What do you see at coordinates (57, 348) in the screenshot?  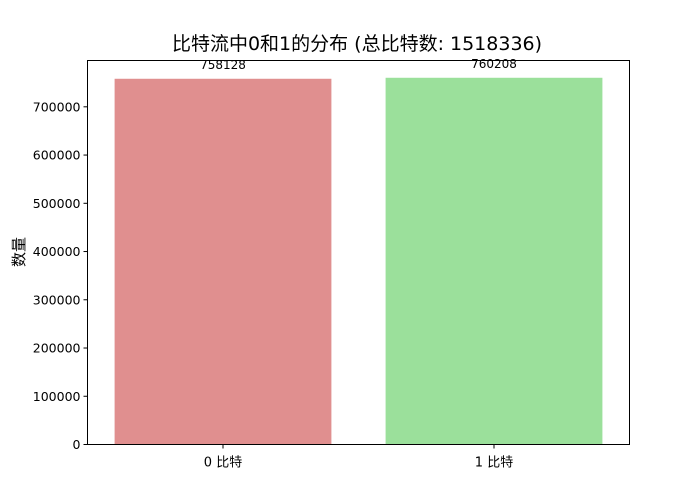 I see `y-tick-label-2: 200000` at bounding box center [57, 348].